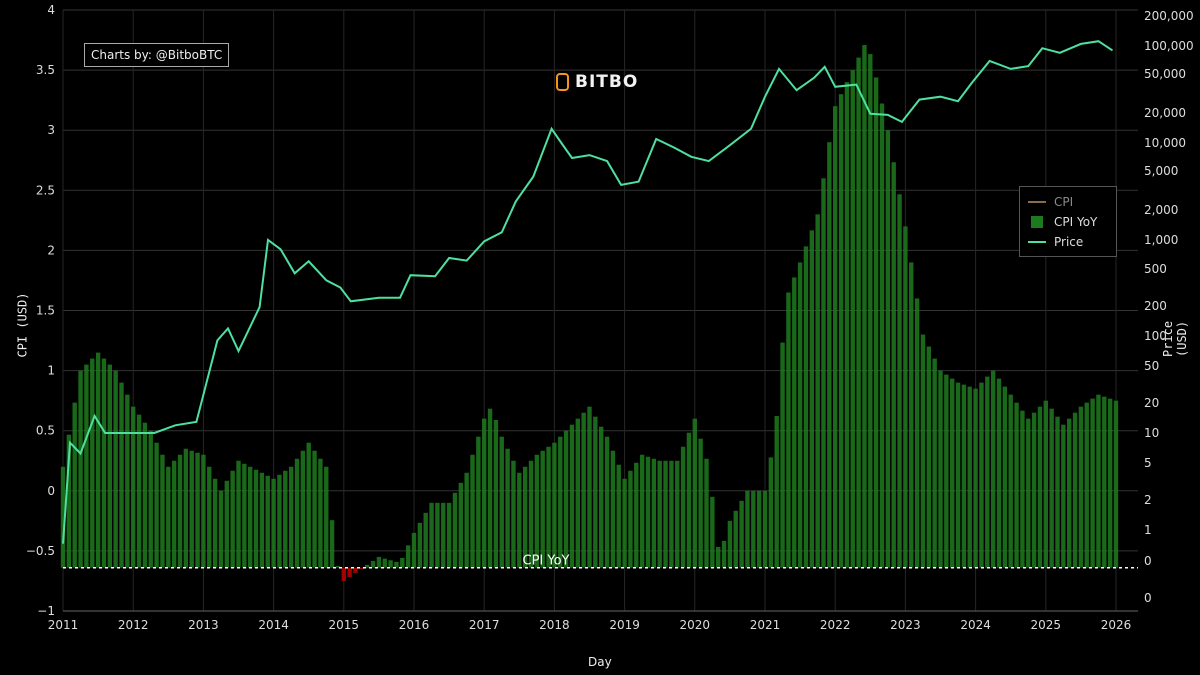 The height and width of the screenshot is (675, 1200). Describe the element at coordinates (1151, 433) in the screenshot. I see `y-right-tick-label: 10` at that location.